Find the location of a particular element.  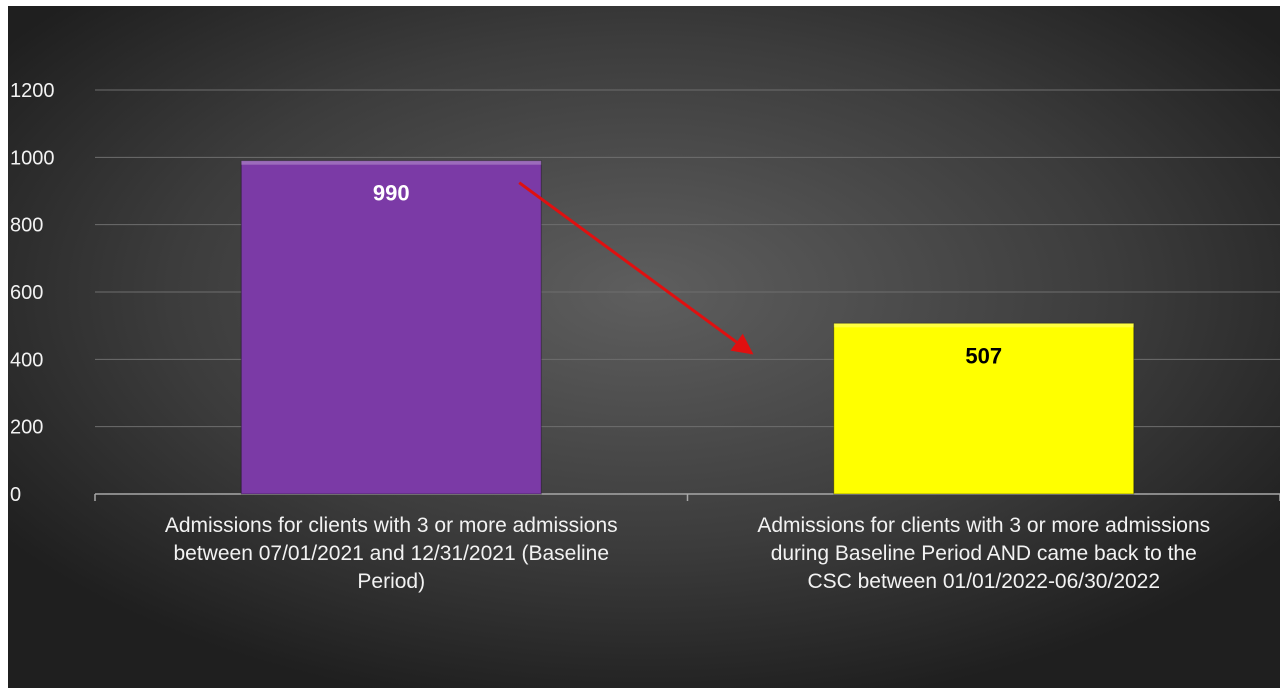

y-tick-label: 1000 is located at coordinates (32, 158).